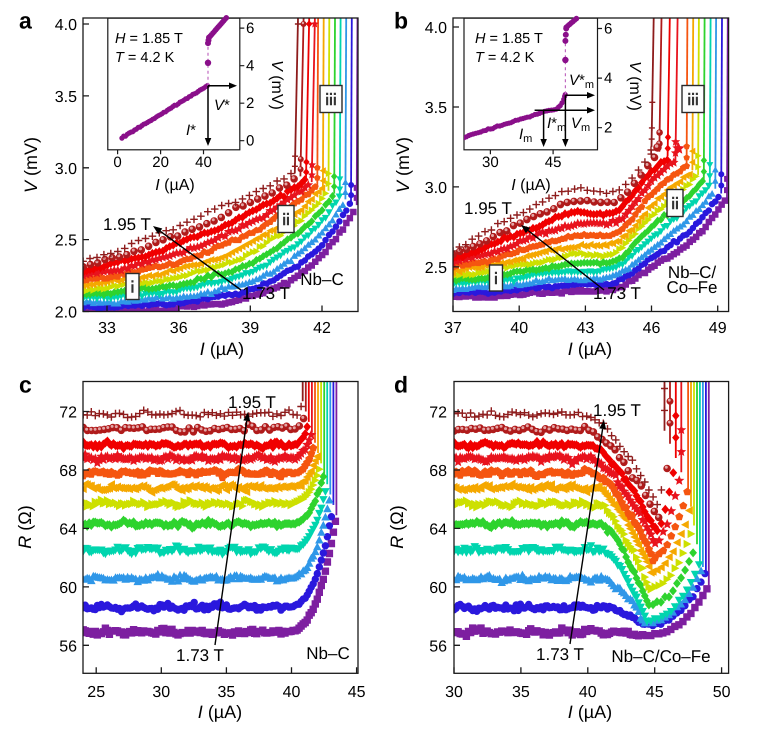  I want to click on svg-text: Nb–C/, so click(692, 272).